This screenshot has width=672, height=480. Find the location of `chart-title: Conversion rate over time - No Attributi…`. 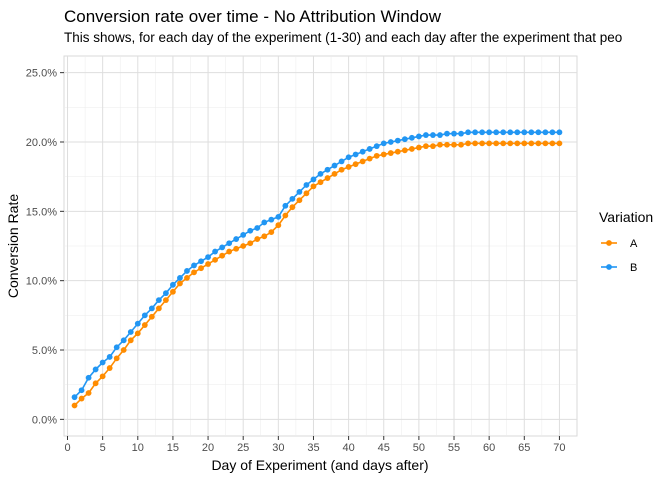

chart-title: Conversion rate over time - No Attributi… is located at coordinates (253, 16).